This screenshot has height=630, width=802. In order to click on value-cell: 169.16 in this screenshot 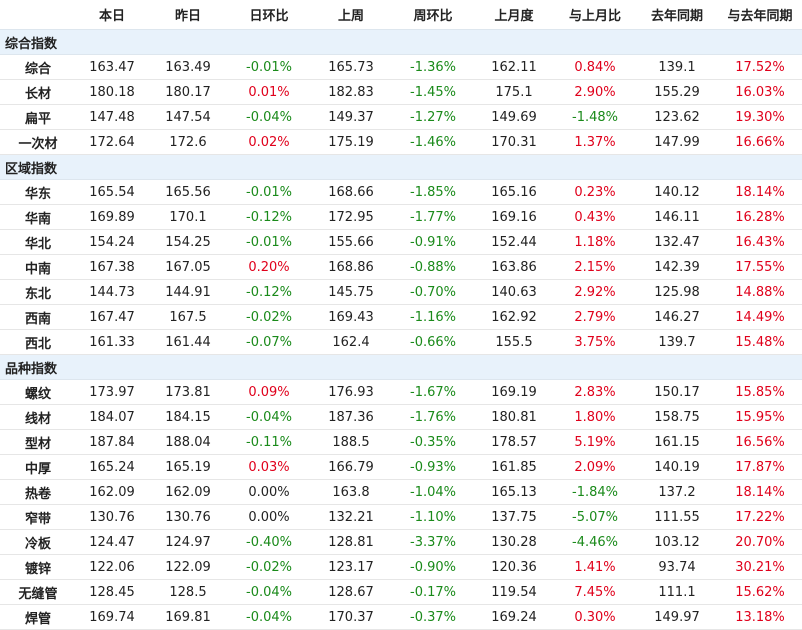, I will do `click(514, 217)`.